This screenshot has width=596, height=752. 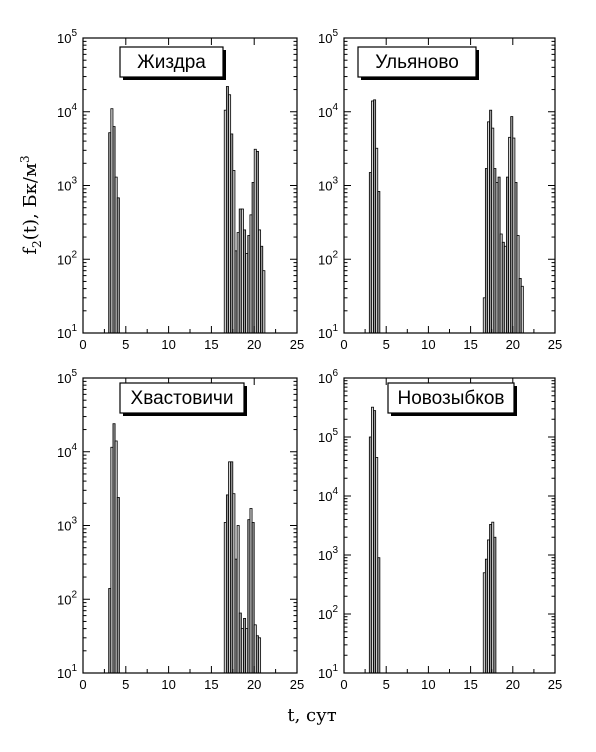 I want to click on panel-title: Жиздра, so click(x=171, y=62).